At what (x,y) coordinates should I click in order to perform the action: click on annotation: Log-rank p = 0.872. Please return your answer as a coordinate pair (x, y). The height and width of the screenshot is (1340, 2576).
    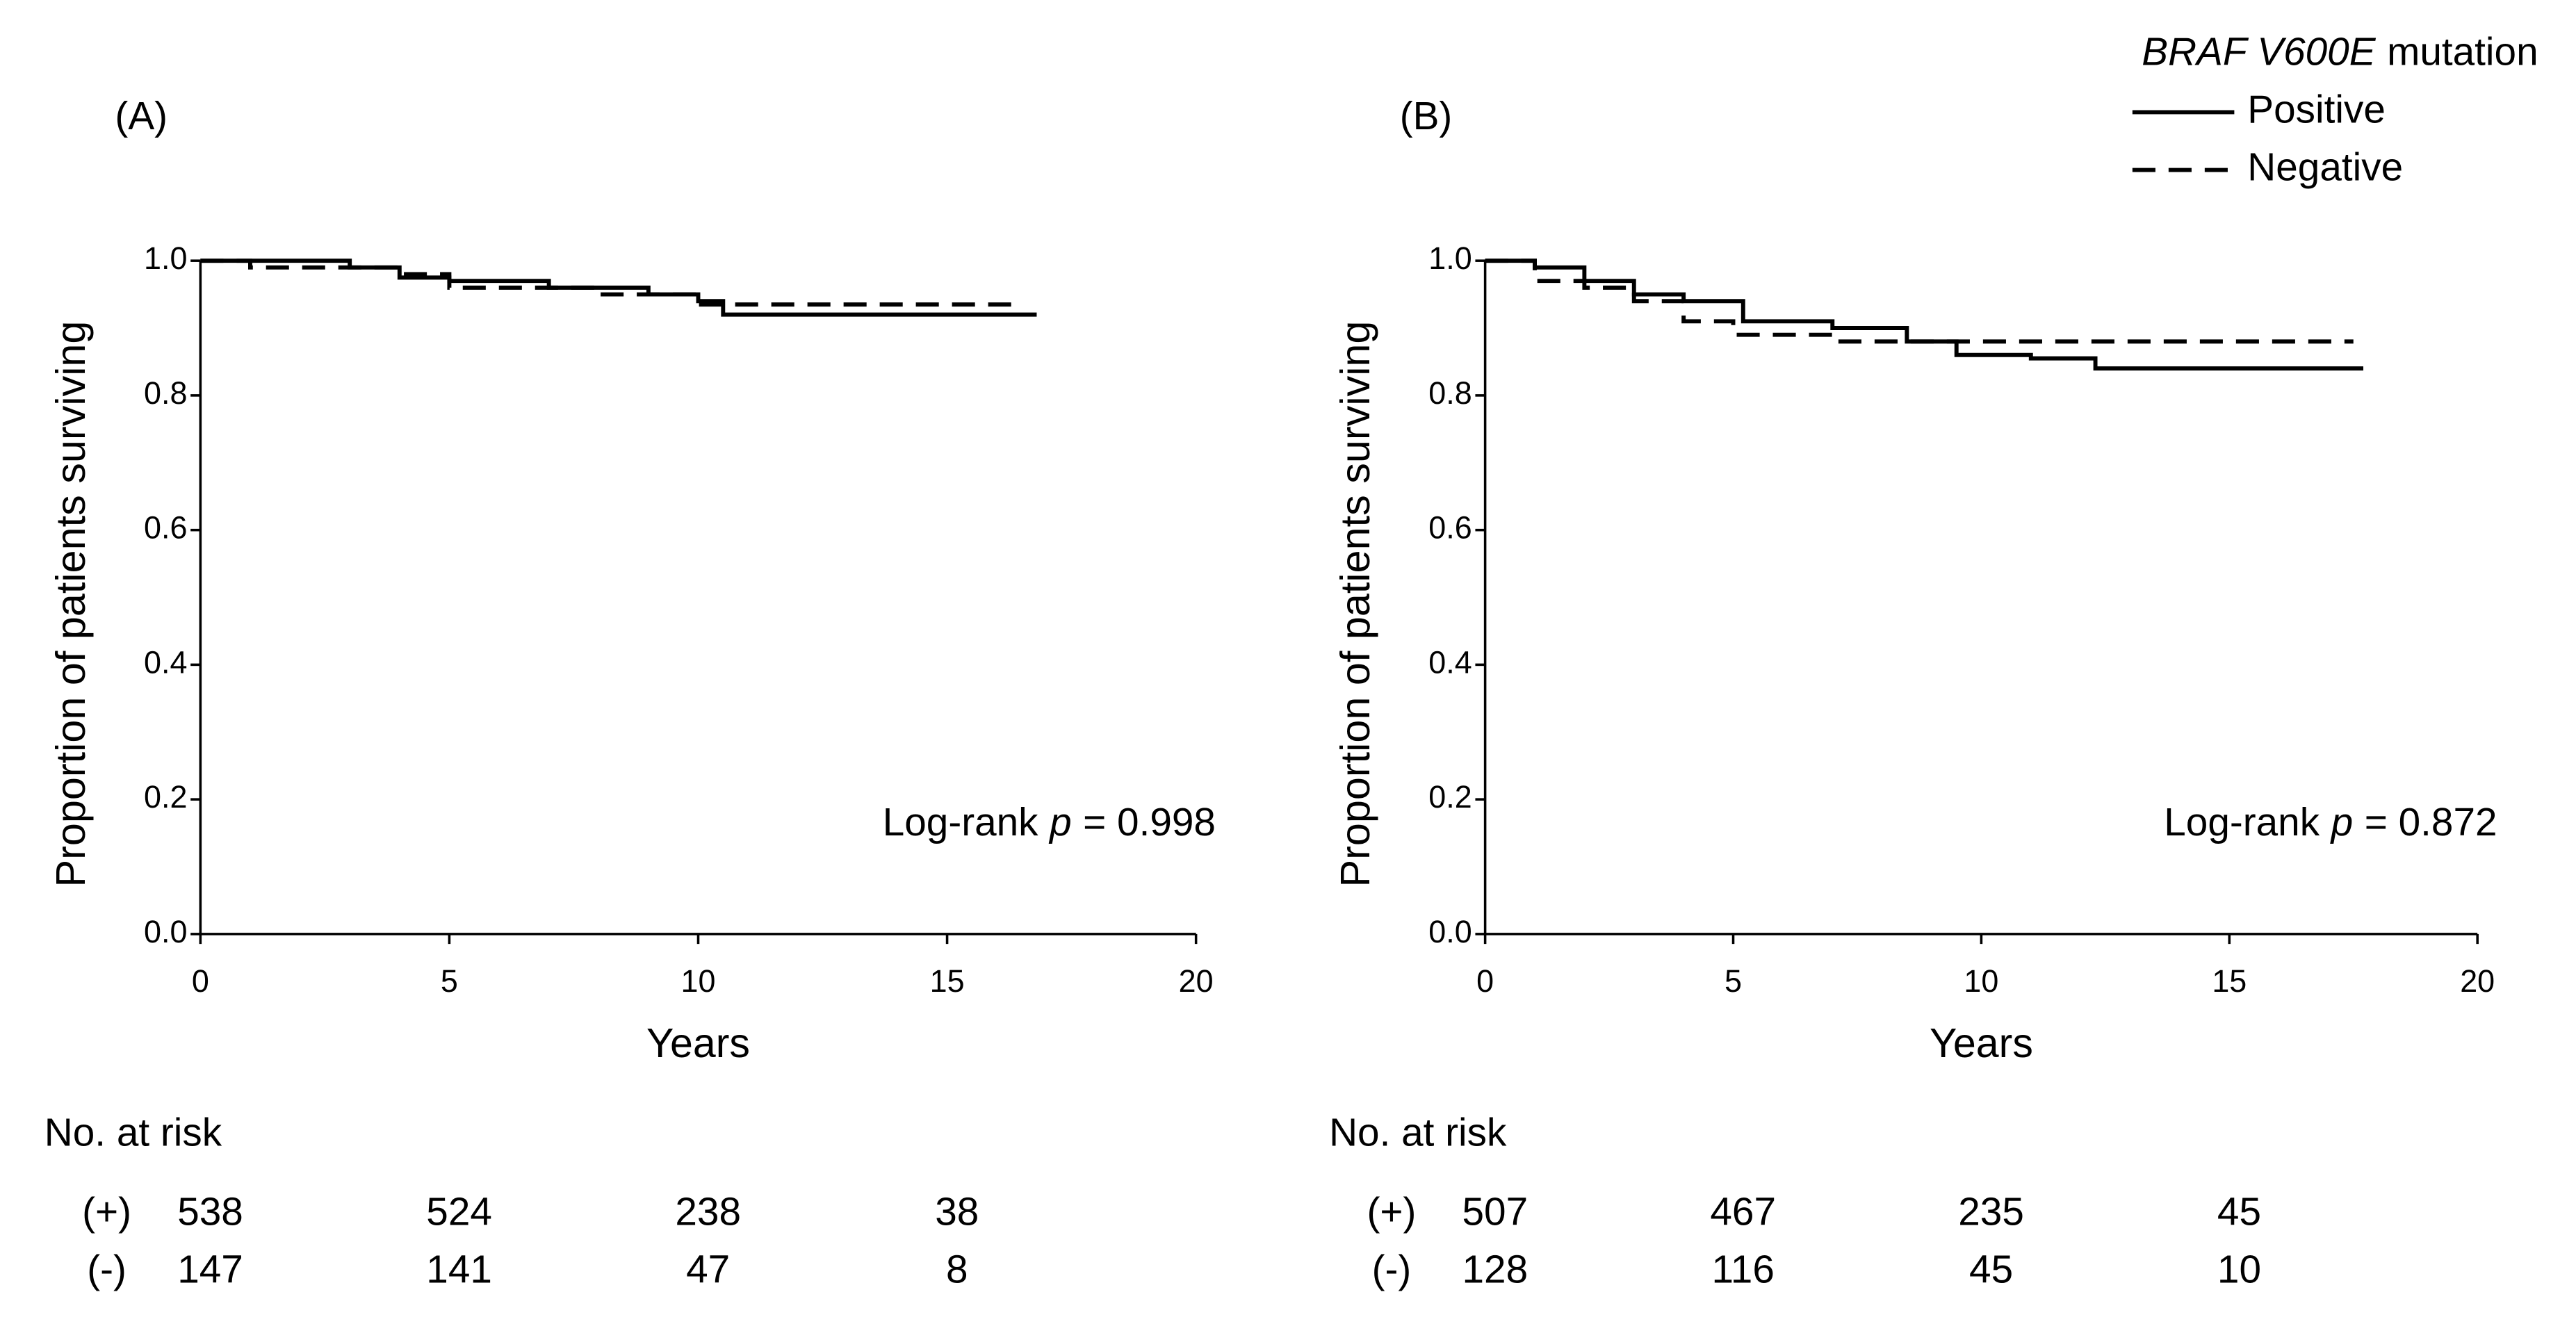
    Looking at the image, I should click on (2330, 822).